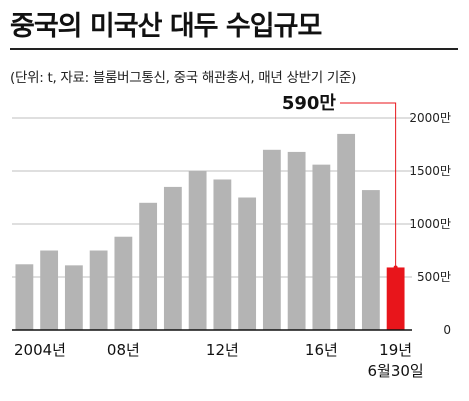  What do you see at coordinates (396, 371) in the screenshot?
I see `x-tick-sublabel: 6월30일` at bounding box center [396, 371].